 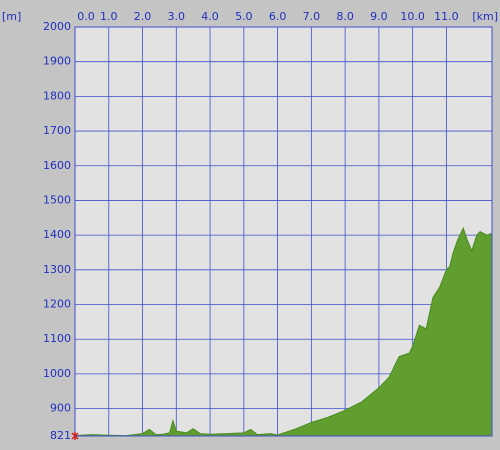 What do you see at coordinates (345, 16) in the screenshot?
I see `x-tick-label: 8.0` at bounding box center [345, 16].